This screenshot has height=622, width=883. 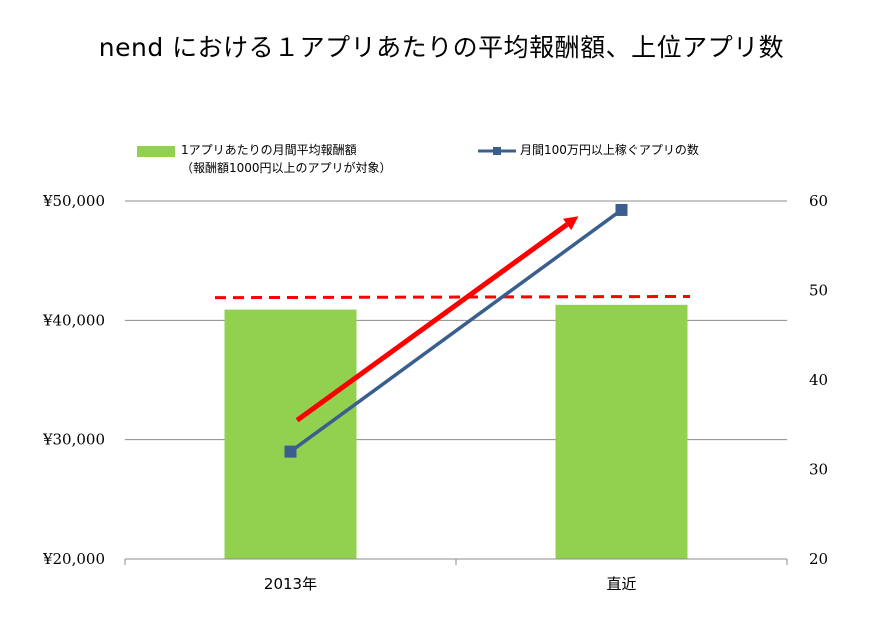 I want to click on y-left-tick-label: ¥40,000, so click(x=73, y=320).